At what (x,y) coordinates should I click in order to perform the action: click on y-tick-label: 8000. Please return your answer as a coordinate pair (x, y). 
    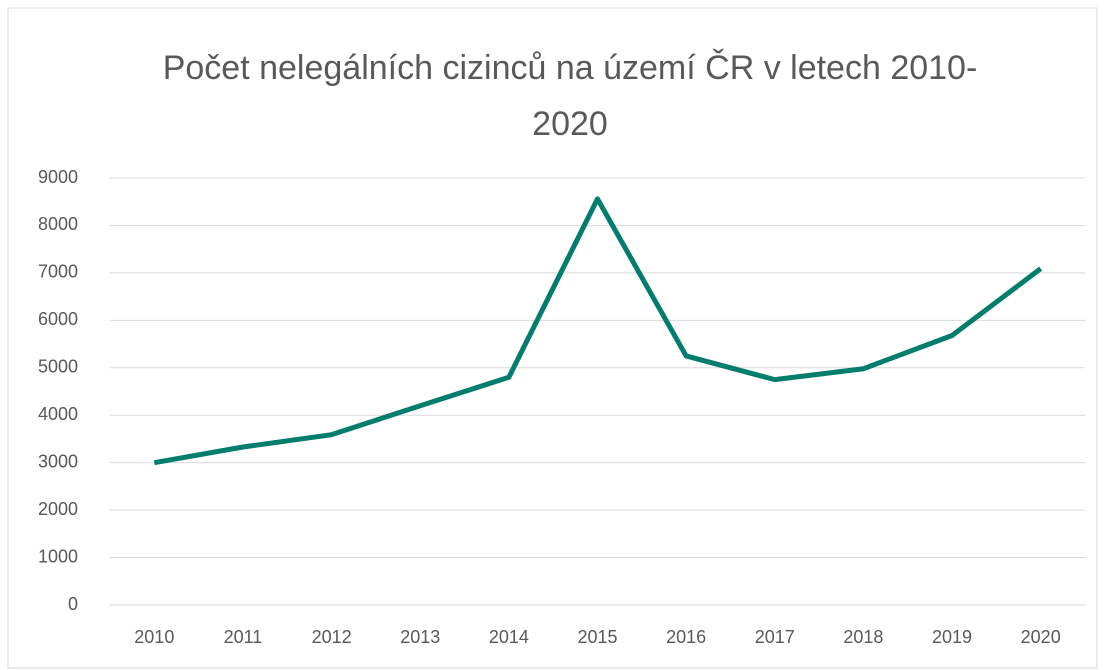
    Looking at the image, I should click on (58, 224).